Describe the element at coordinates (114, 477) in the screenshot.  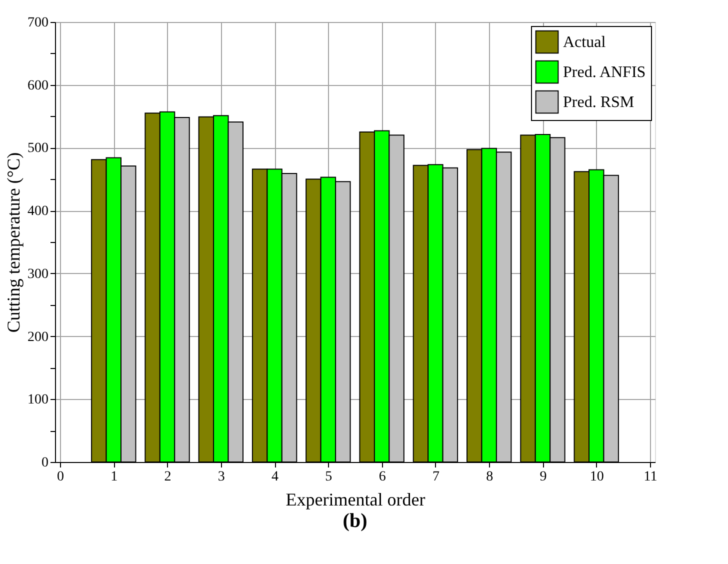
I see `x-tick-label: 1` at that location.